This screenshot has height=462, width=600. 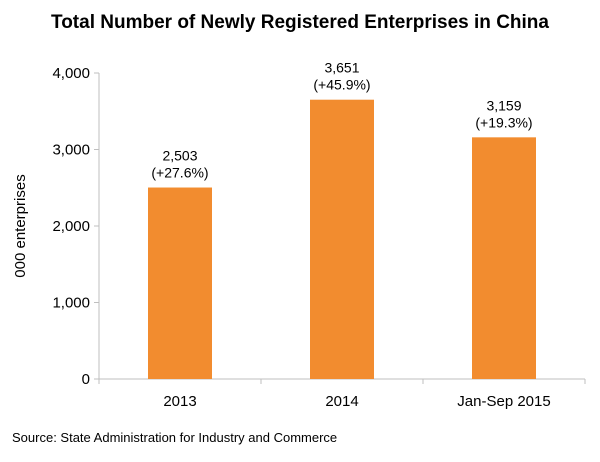 I want to click on y-tick-label: 2,000, so click(x=71, y=226).